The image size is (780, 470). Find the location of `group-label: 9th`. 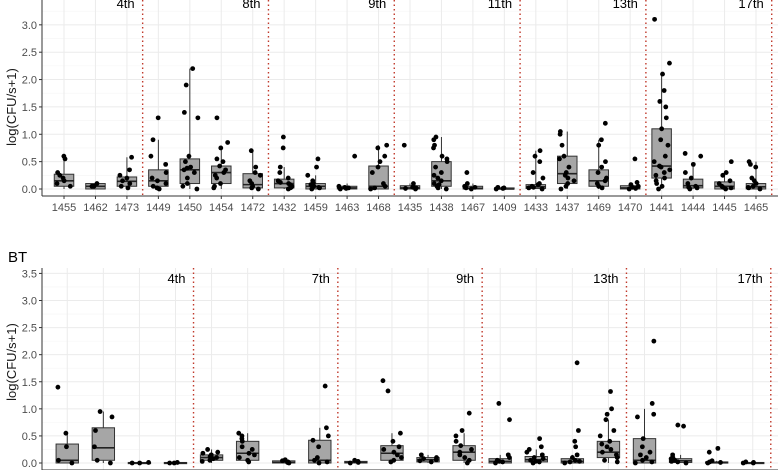

group-label: 9th is located at coordinates (377, 5).